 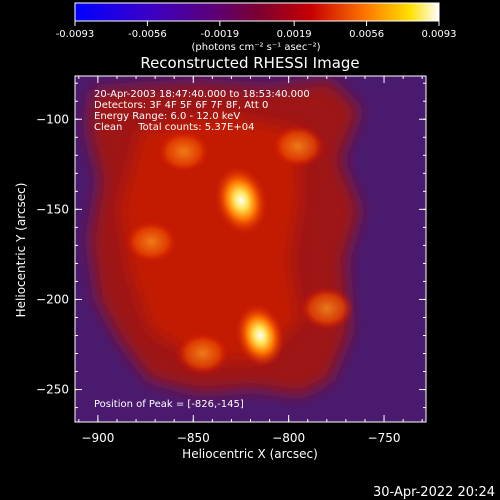 I want to click on annotation-line: Detectors: 3F 4F 5F 6F 7F 8F, Att 0, so click(x=181, y=105).